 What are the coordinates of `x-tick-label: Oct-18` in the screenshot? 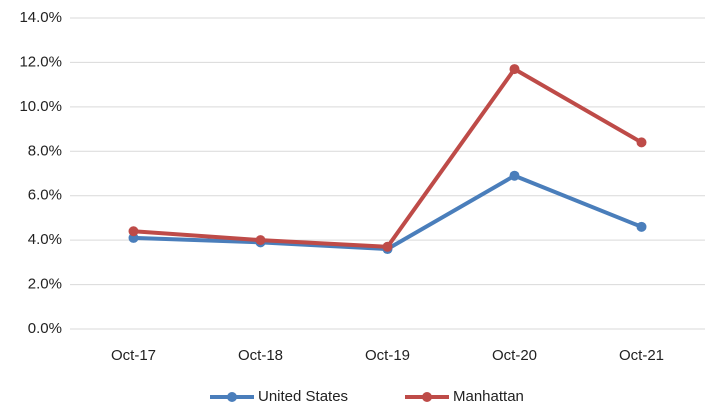 It's located at (260, 355).